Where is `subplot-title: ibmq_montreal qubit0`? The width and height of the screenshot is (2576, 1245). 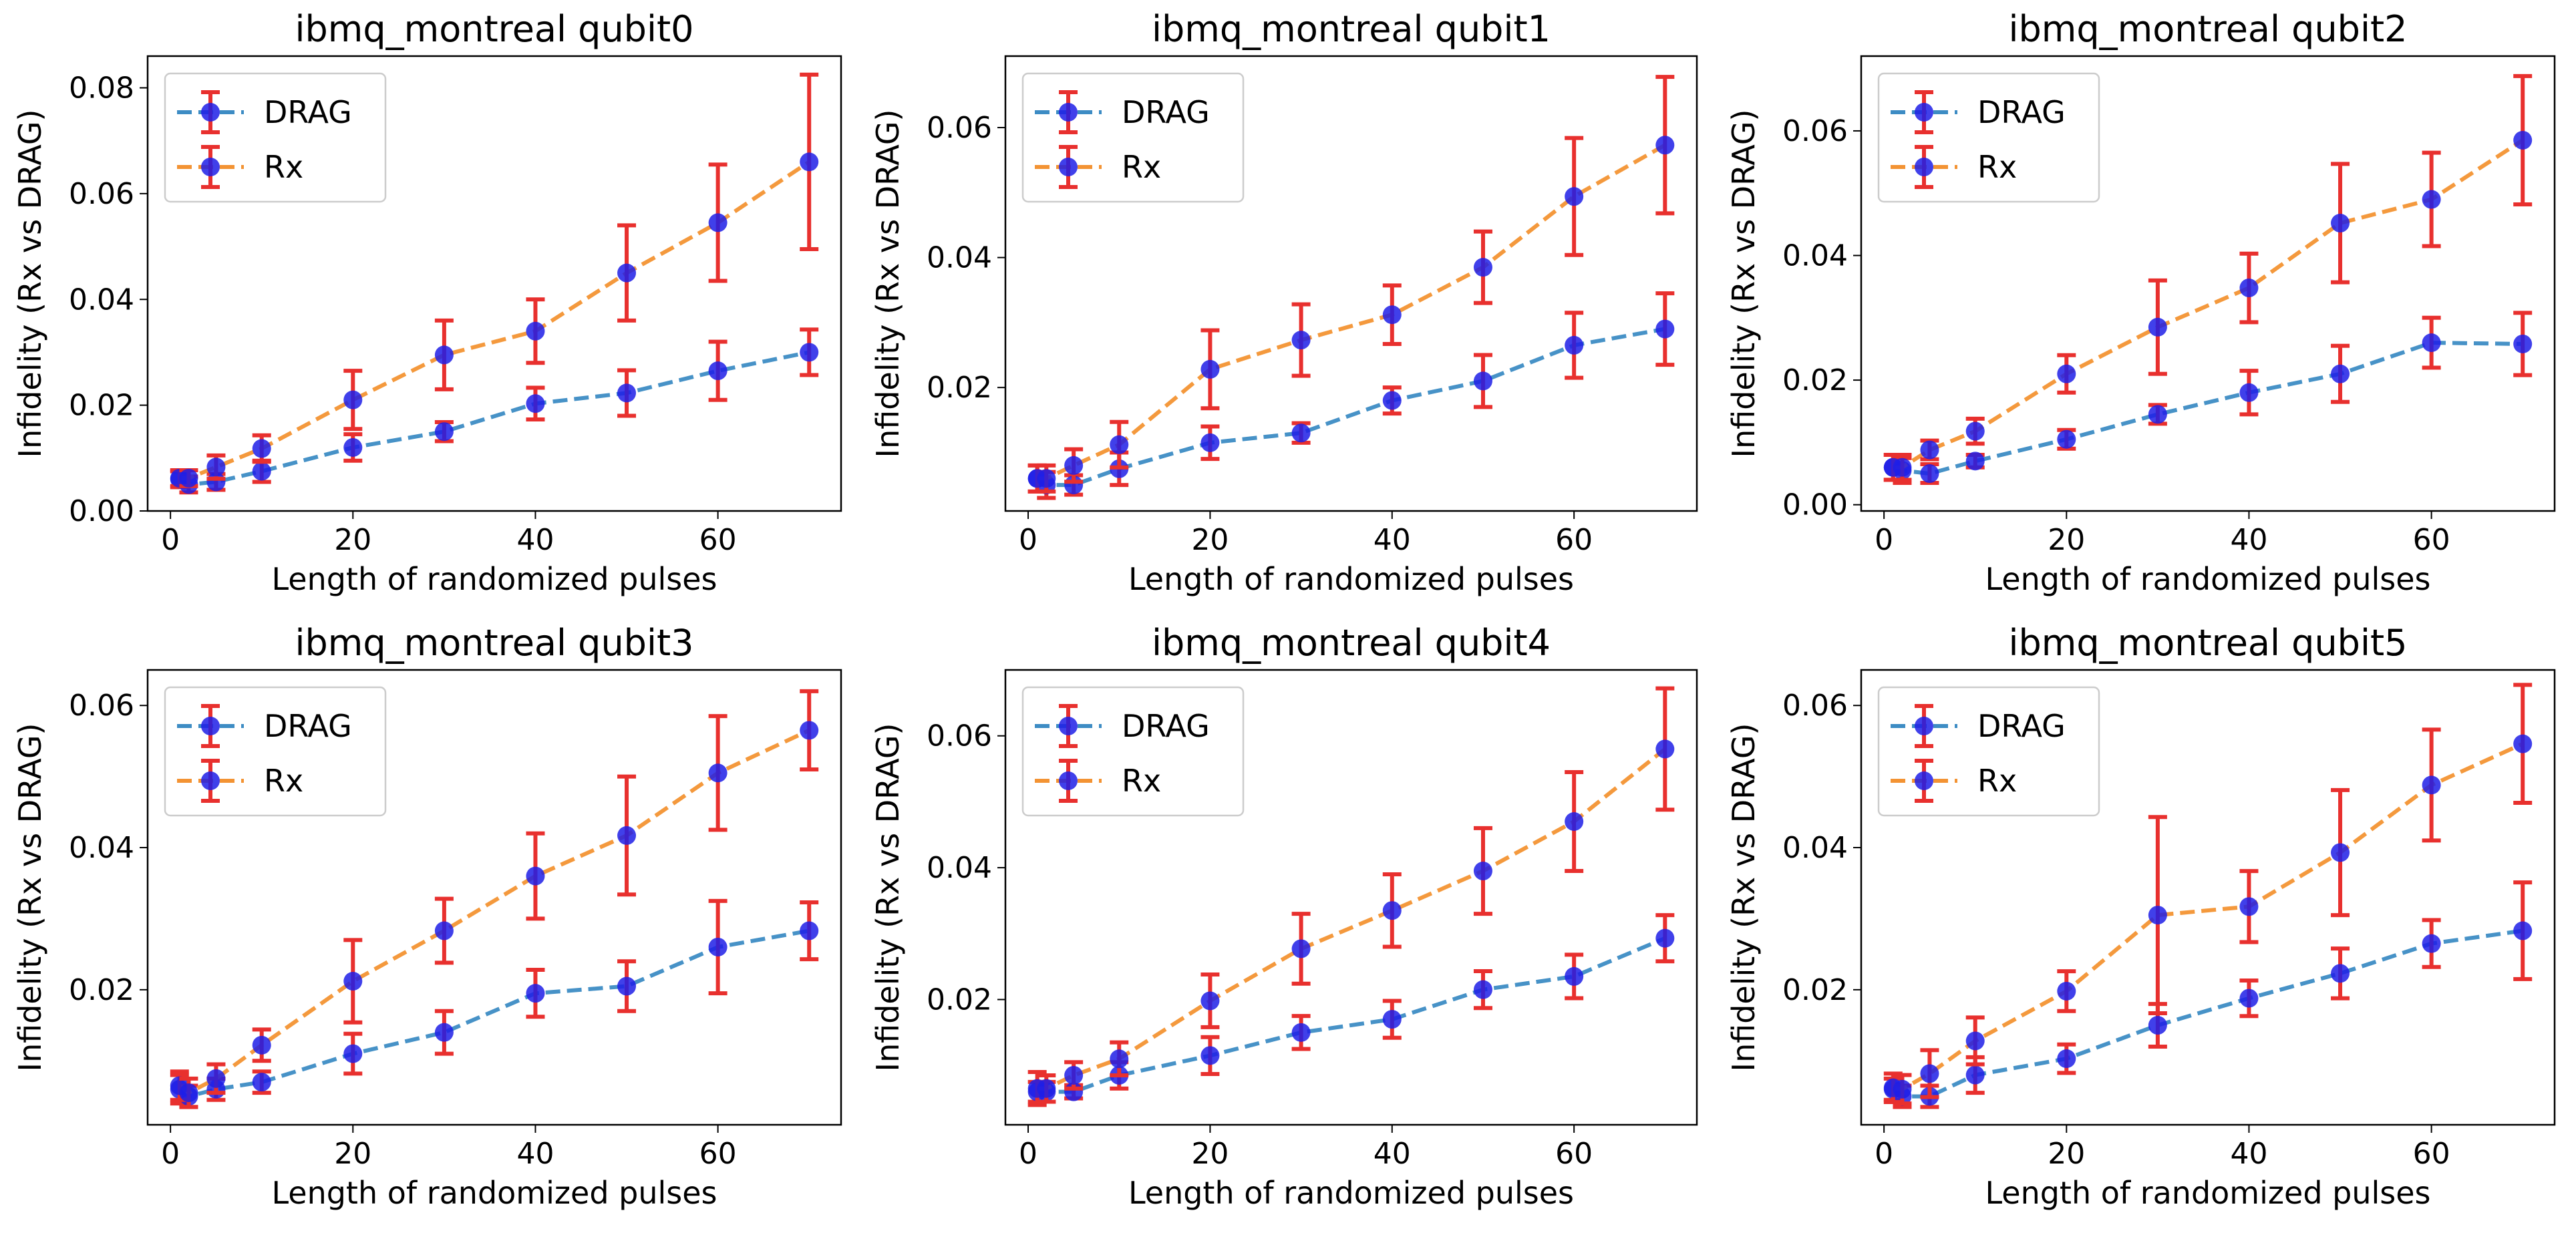 subplot-title: ibmq_montreal qubit0 is located at coordinates (494, 29).